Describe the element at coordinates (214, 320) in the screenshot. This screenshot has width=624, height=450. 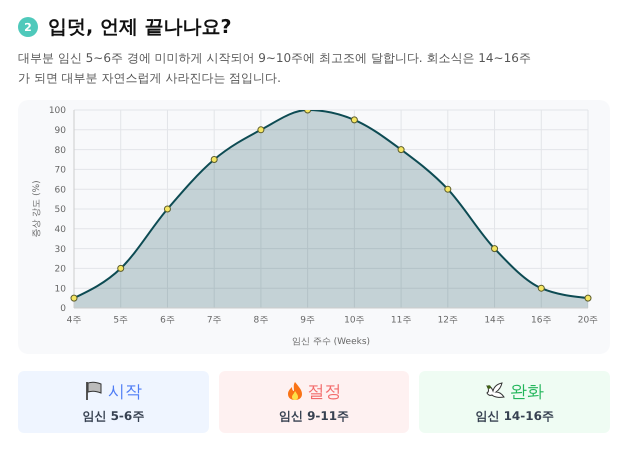
I see `x-tick-label: 7주` at that location.